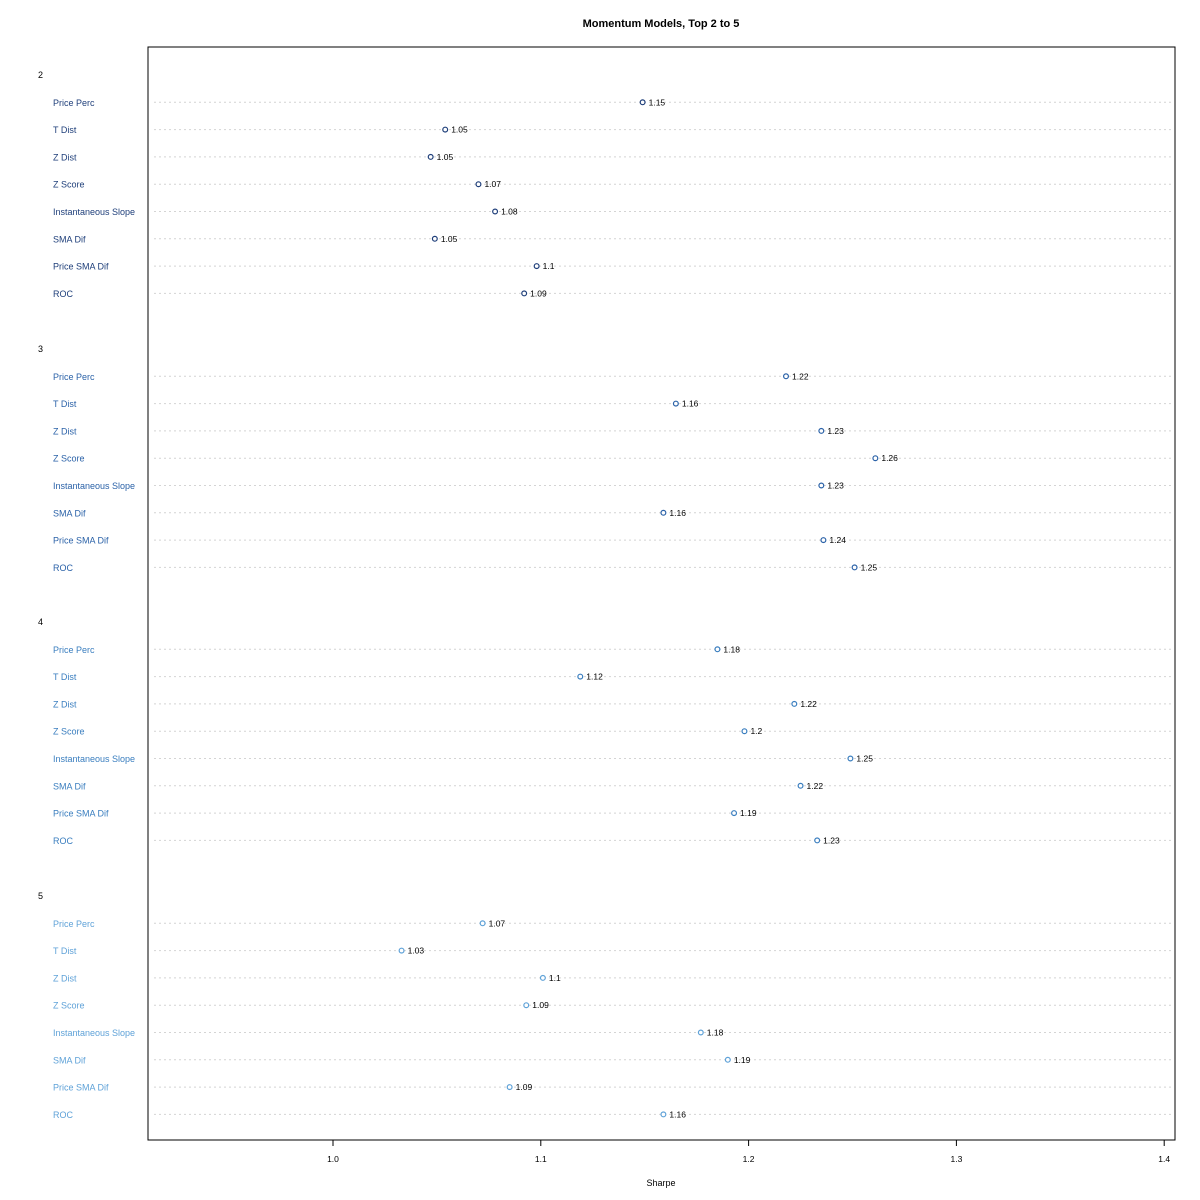 This screenshot has height=1200, width=1200. I want to click on value-label-4-instantaneous-slope: 1.25, so click(864, 759).